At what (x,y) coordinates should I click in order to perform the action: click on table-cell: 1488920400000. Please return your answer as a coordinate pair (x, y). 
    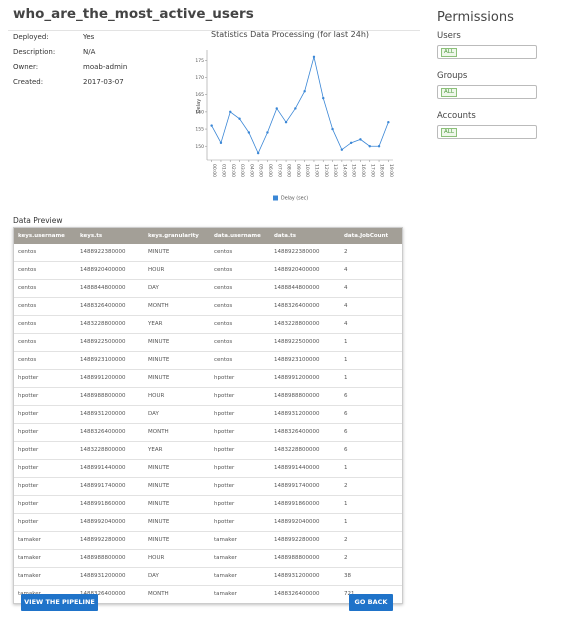
    Looking at the image, I should click on (297, 270).